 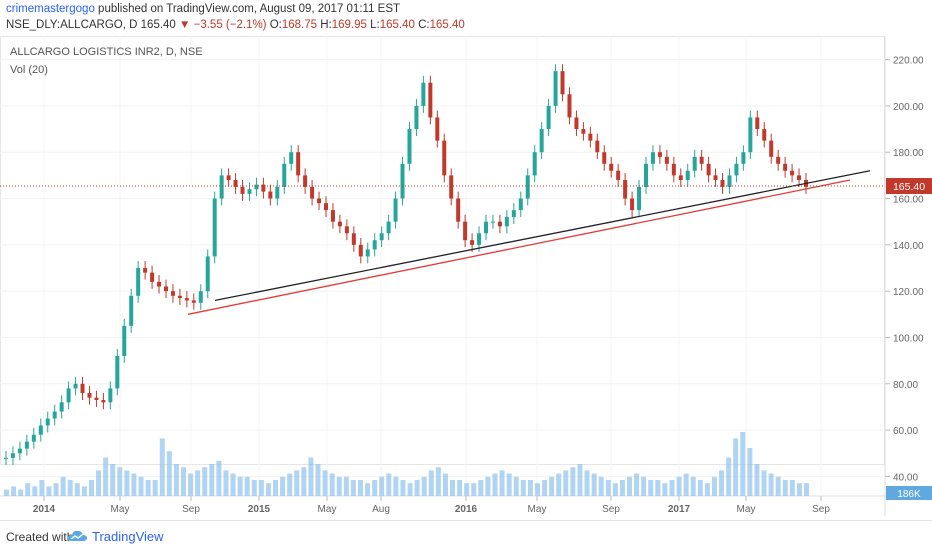 I want to click on author-link: crimemastergogo, so click(x=50, y=9).